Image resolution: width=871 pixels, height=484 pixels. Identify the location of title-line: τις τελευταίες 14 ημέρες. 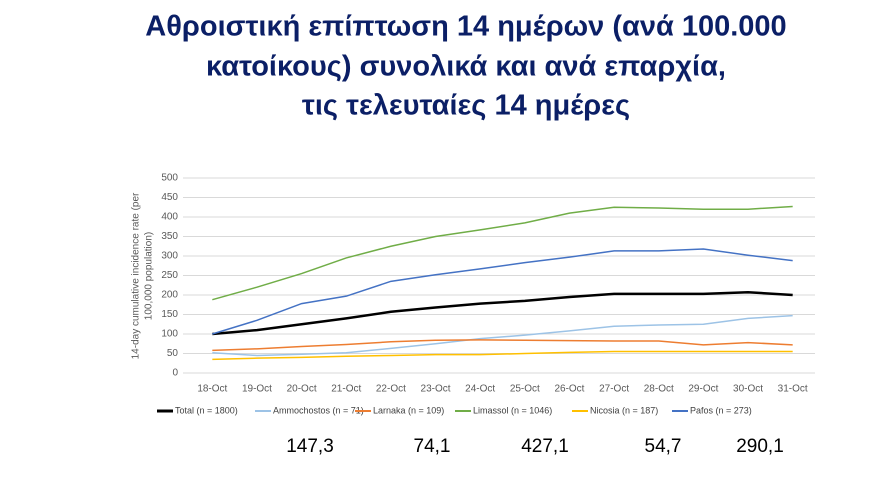
(466, 106).